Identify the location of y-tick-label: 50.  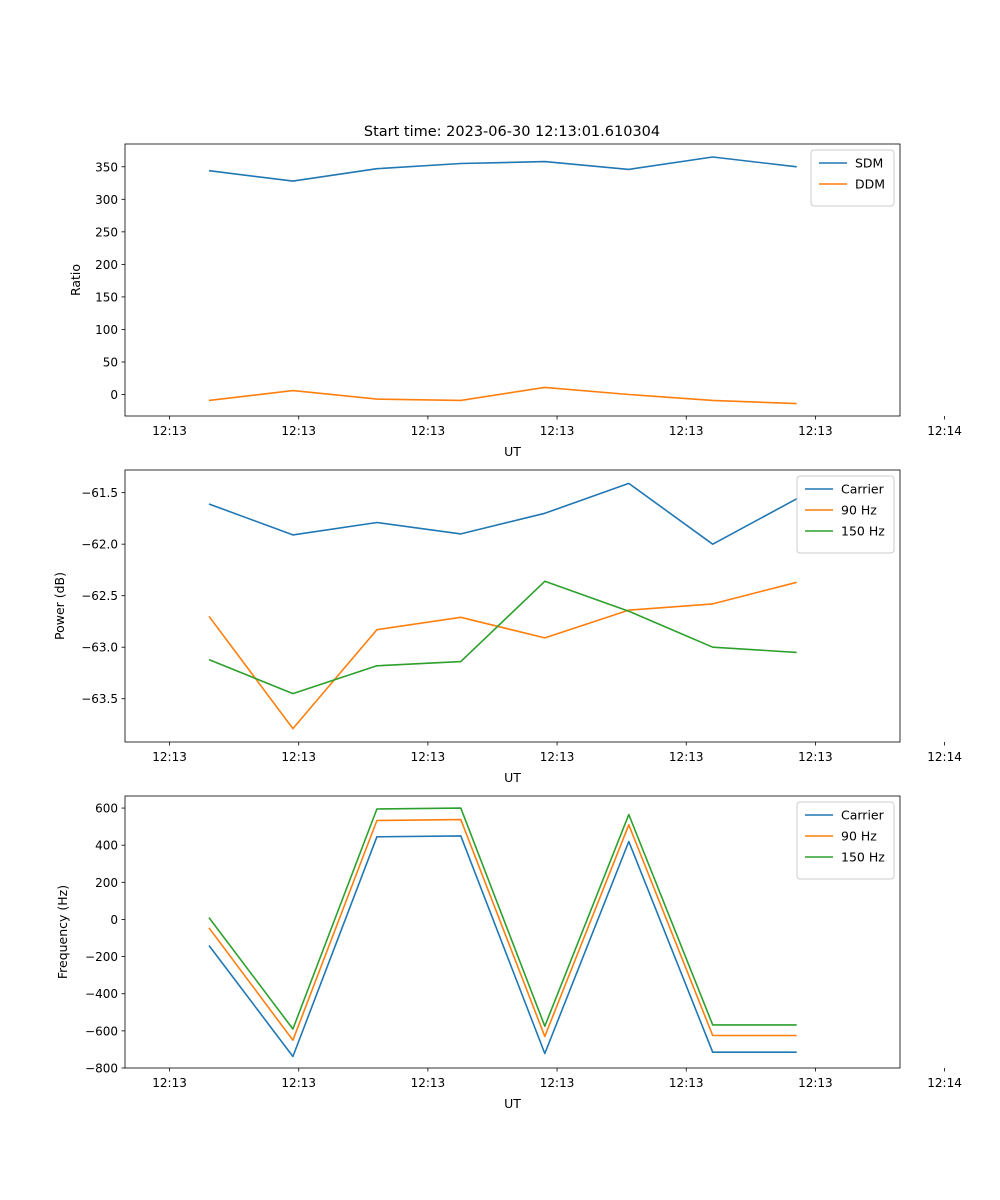
(110, 362).